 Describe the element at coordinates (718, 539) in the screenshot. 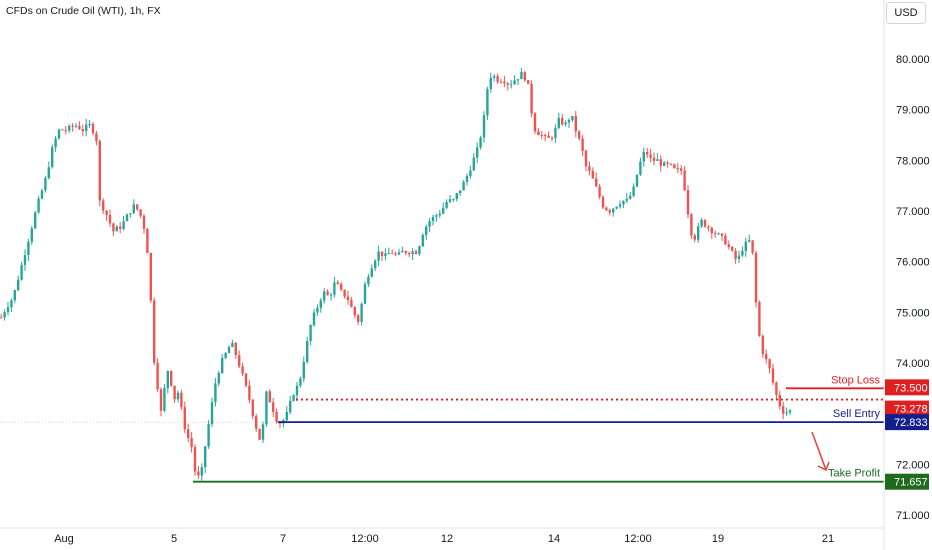

I see `x-tick-label: 19` at that location.